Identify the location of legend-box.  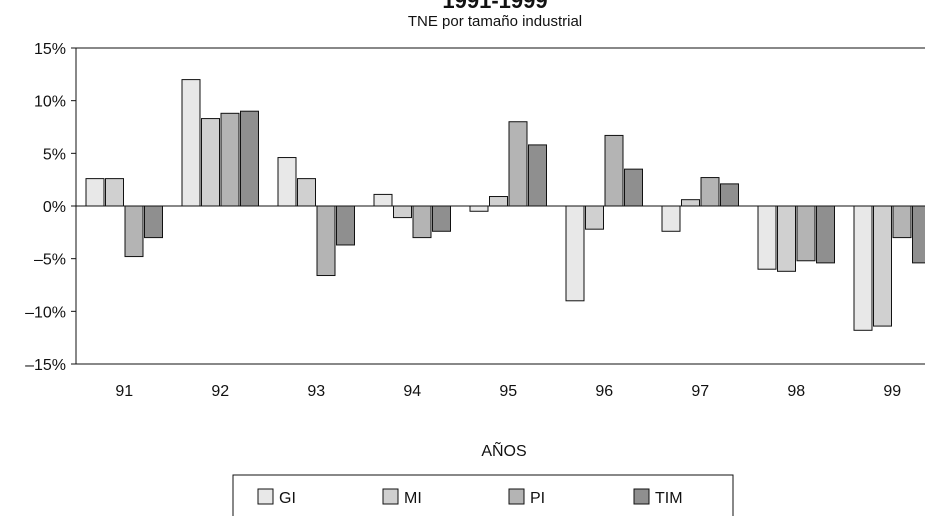
(483, 495).